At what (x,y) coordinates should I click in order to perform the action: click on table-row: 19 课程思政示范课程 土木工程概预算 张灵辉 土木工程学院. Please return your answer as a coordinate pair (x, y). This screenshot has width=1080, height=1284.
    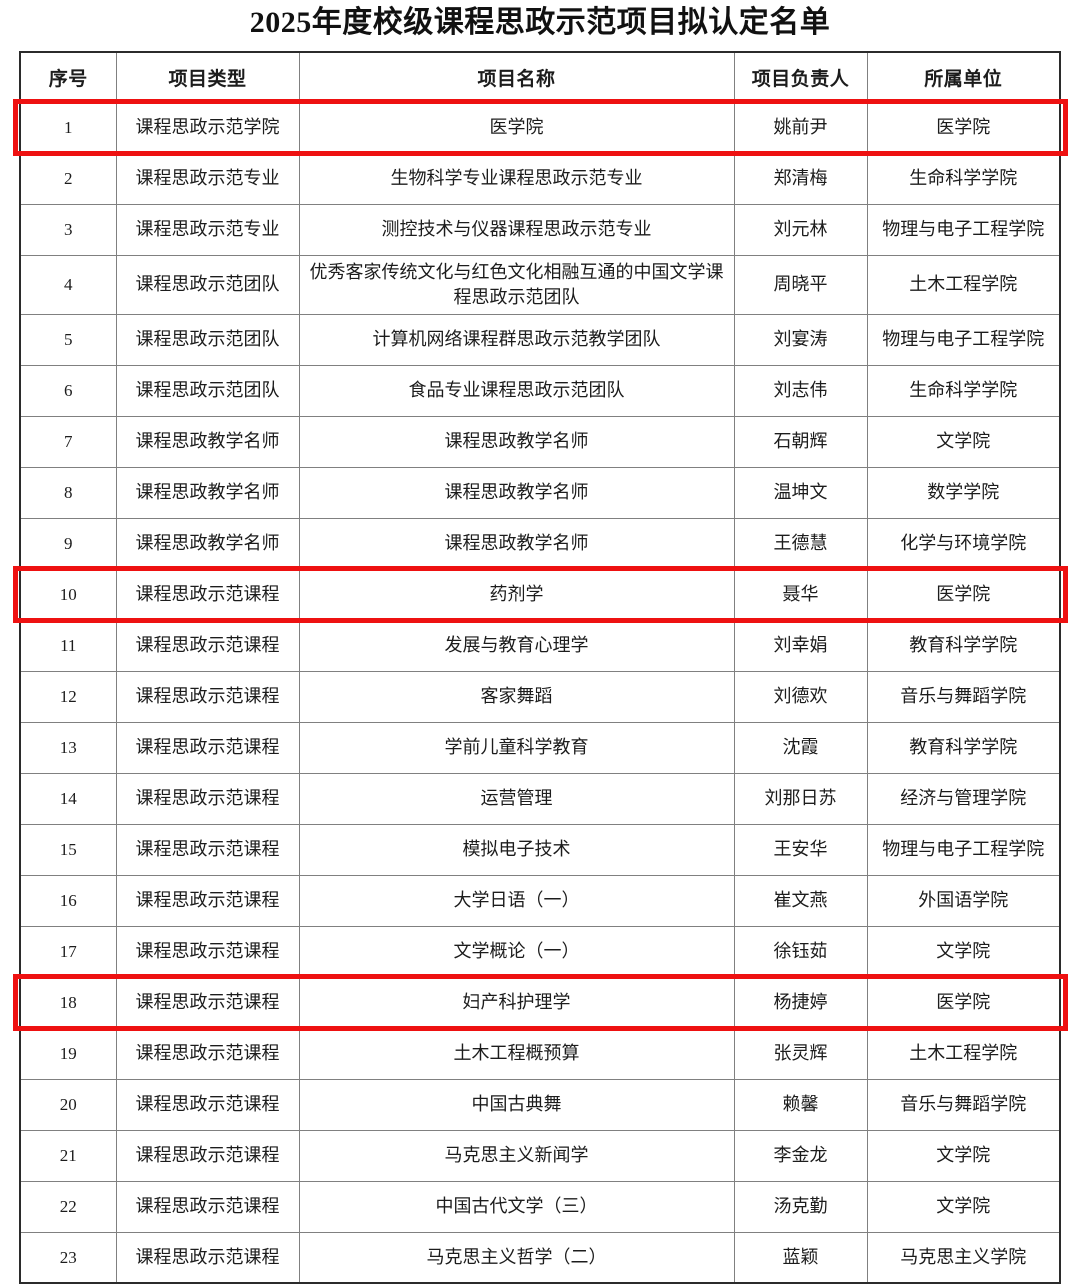
    Looking at the image, I should click on (540, 1053).